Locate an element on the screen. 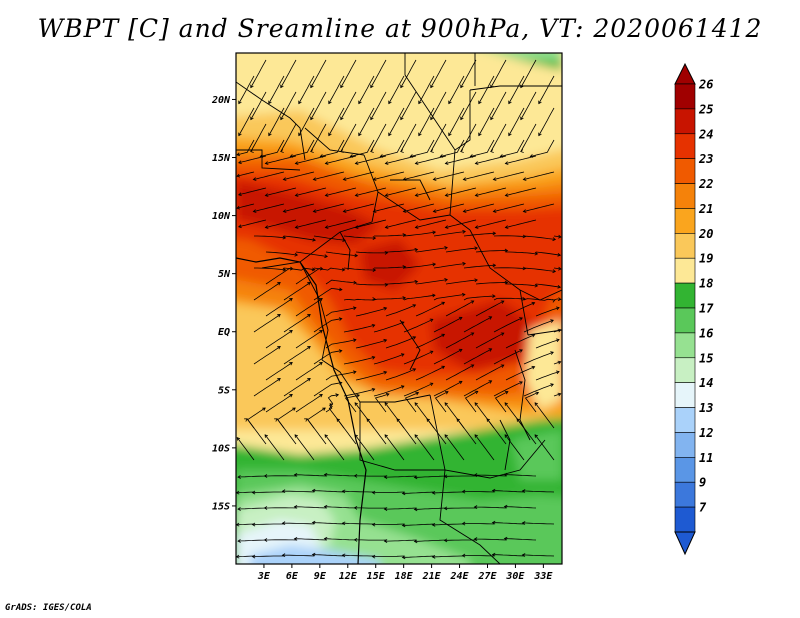 The image size is (800, 618). y-tick-label: EQ is located at coordinates (224, 332).